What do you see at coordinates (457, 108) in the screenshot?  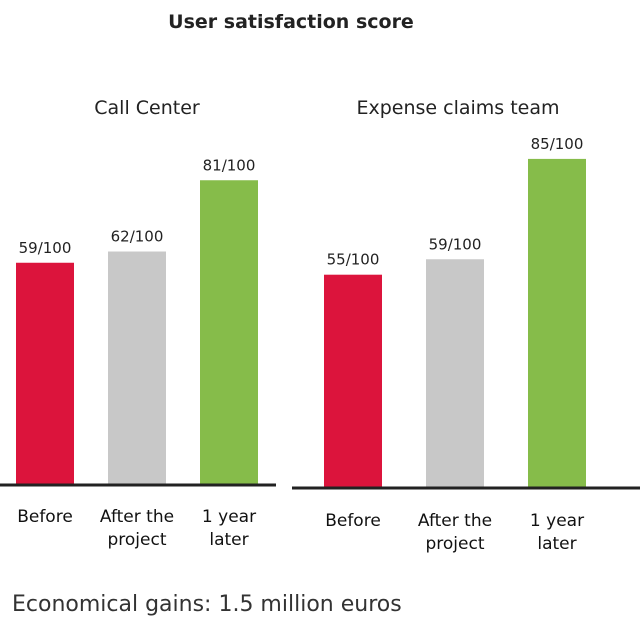 I see `panel-title: Expense claims team` at bounding box center [457, 108].